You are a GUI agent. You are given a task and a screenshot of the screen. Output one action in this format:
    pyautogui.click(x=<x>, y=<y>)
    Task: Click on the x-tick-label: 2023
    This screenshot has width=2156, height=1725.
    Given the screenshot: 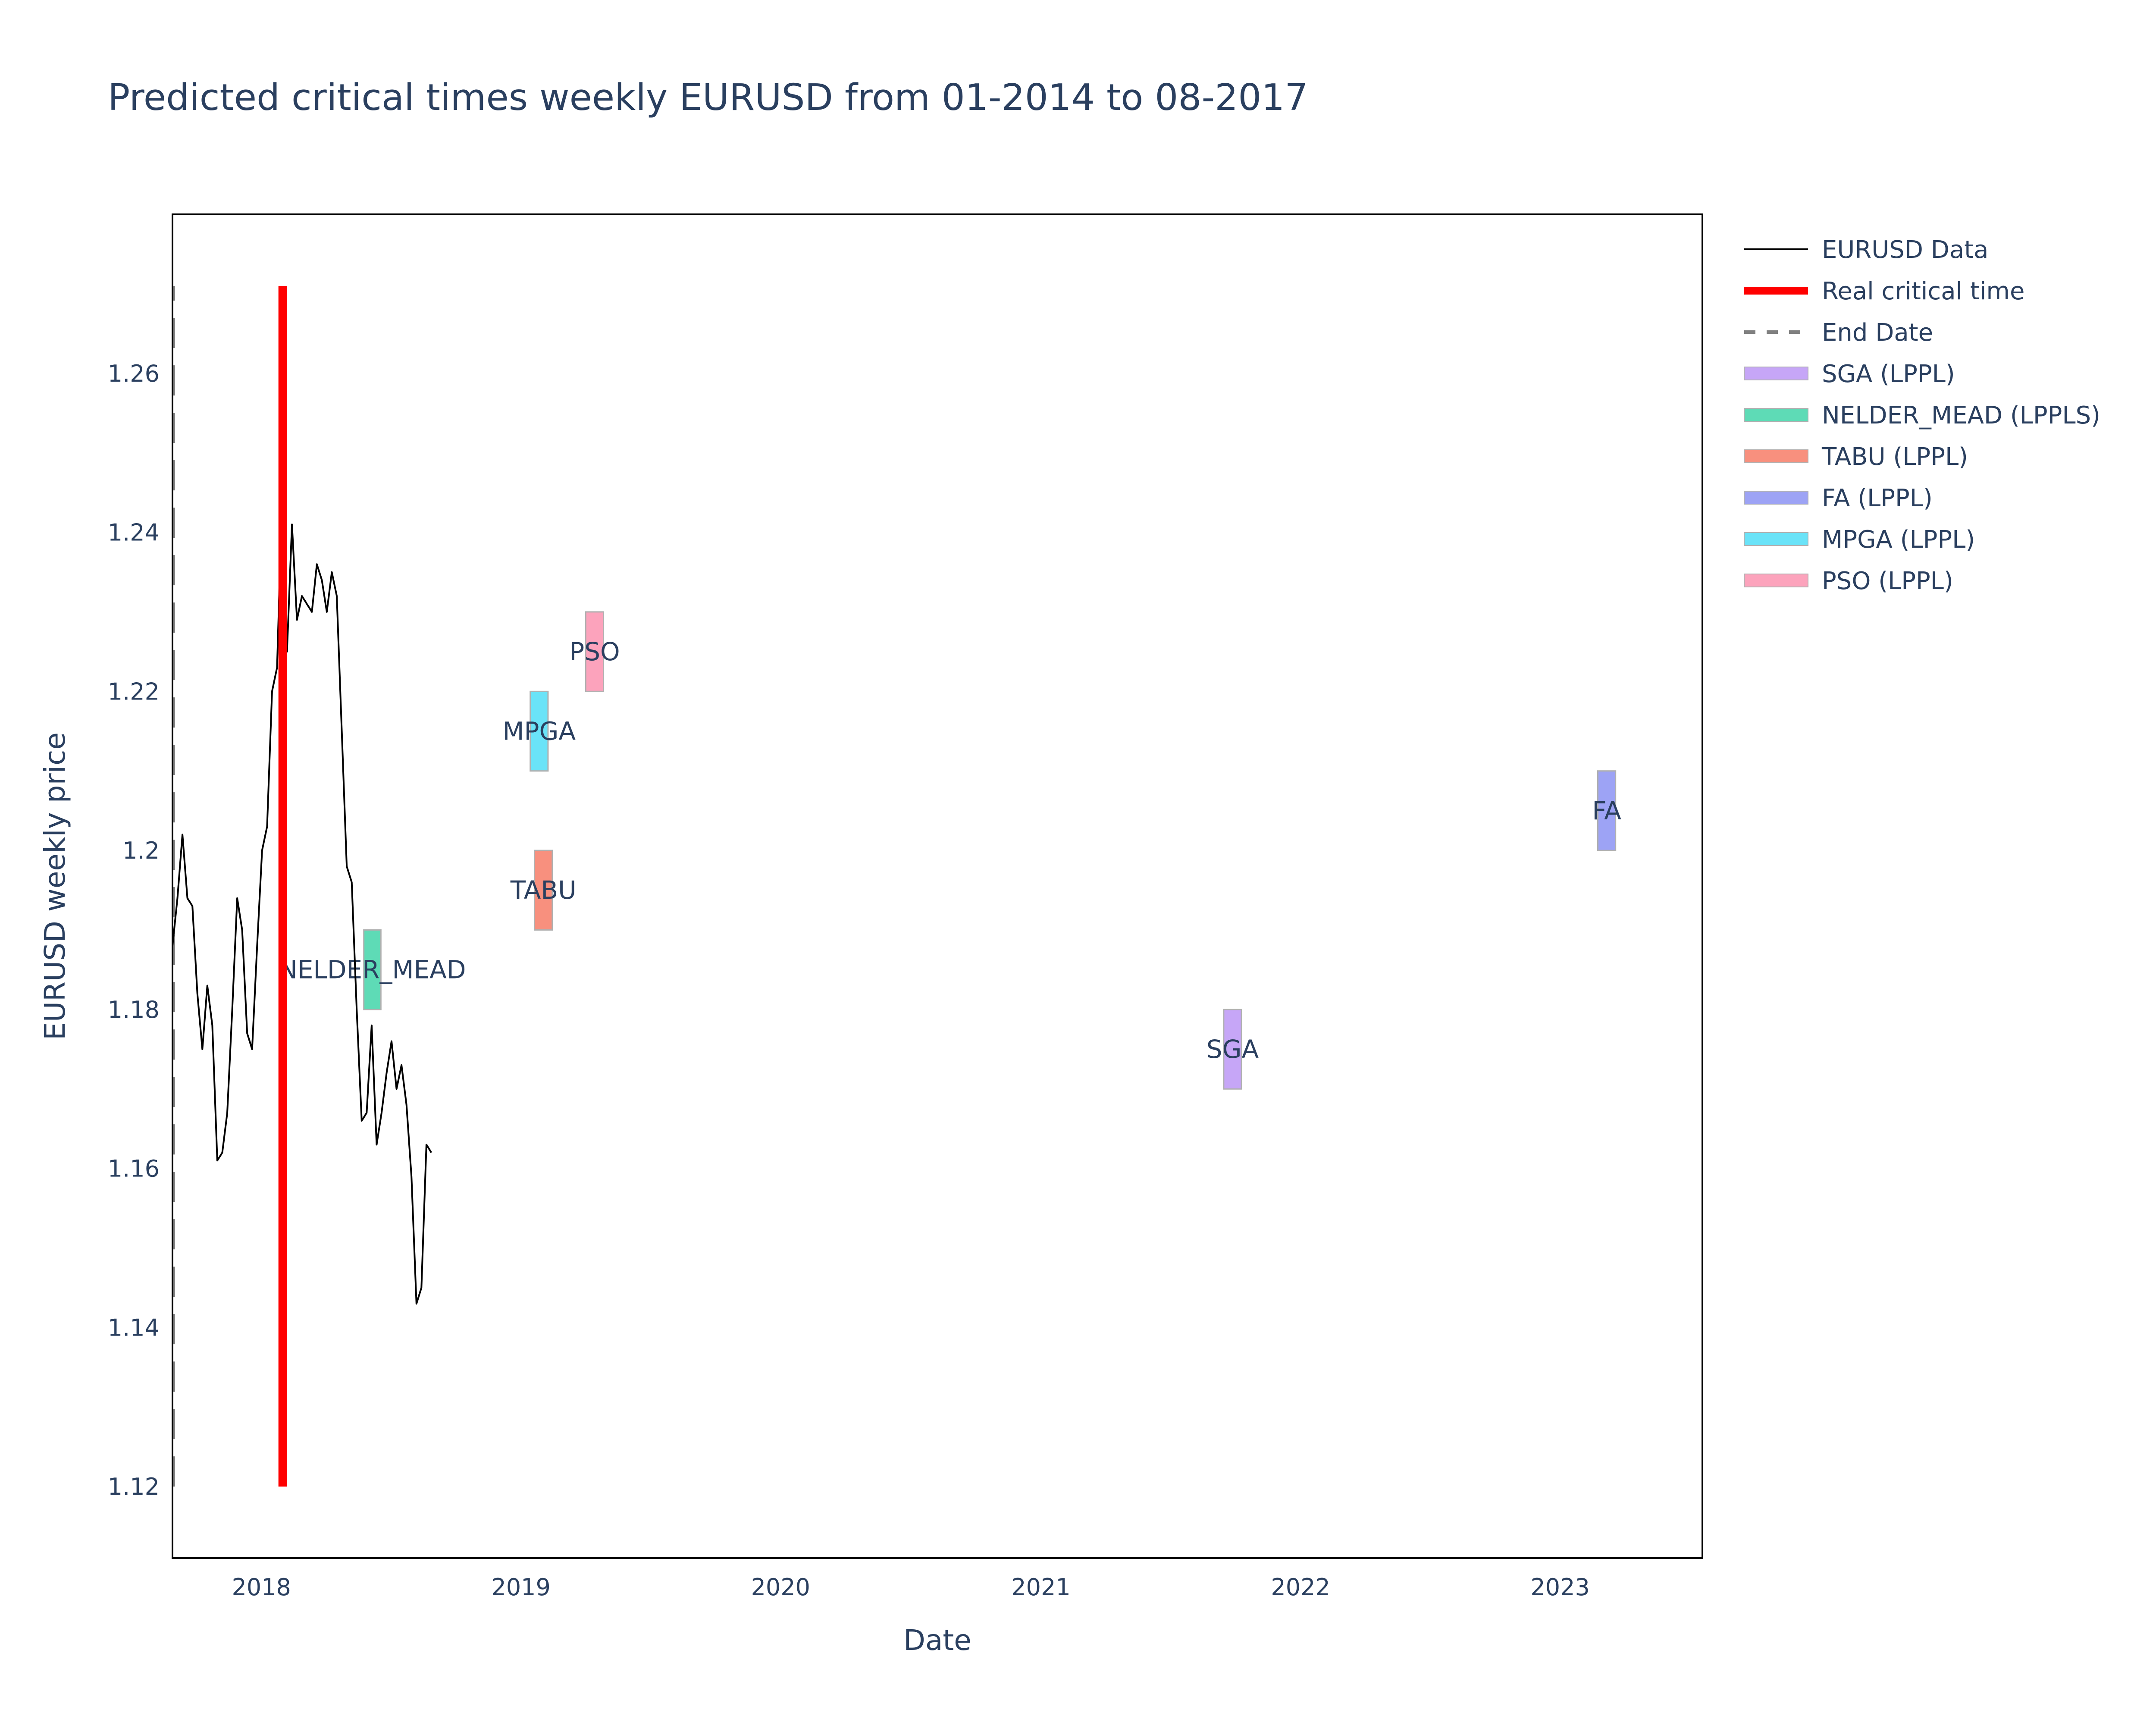 What is the action you would take?
    pyautogui.click(x=1559, y=1587)
    